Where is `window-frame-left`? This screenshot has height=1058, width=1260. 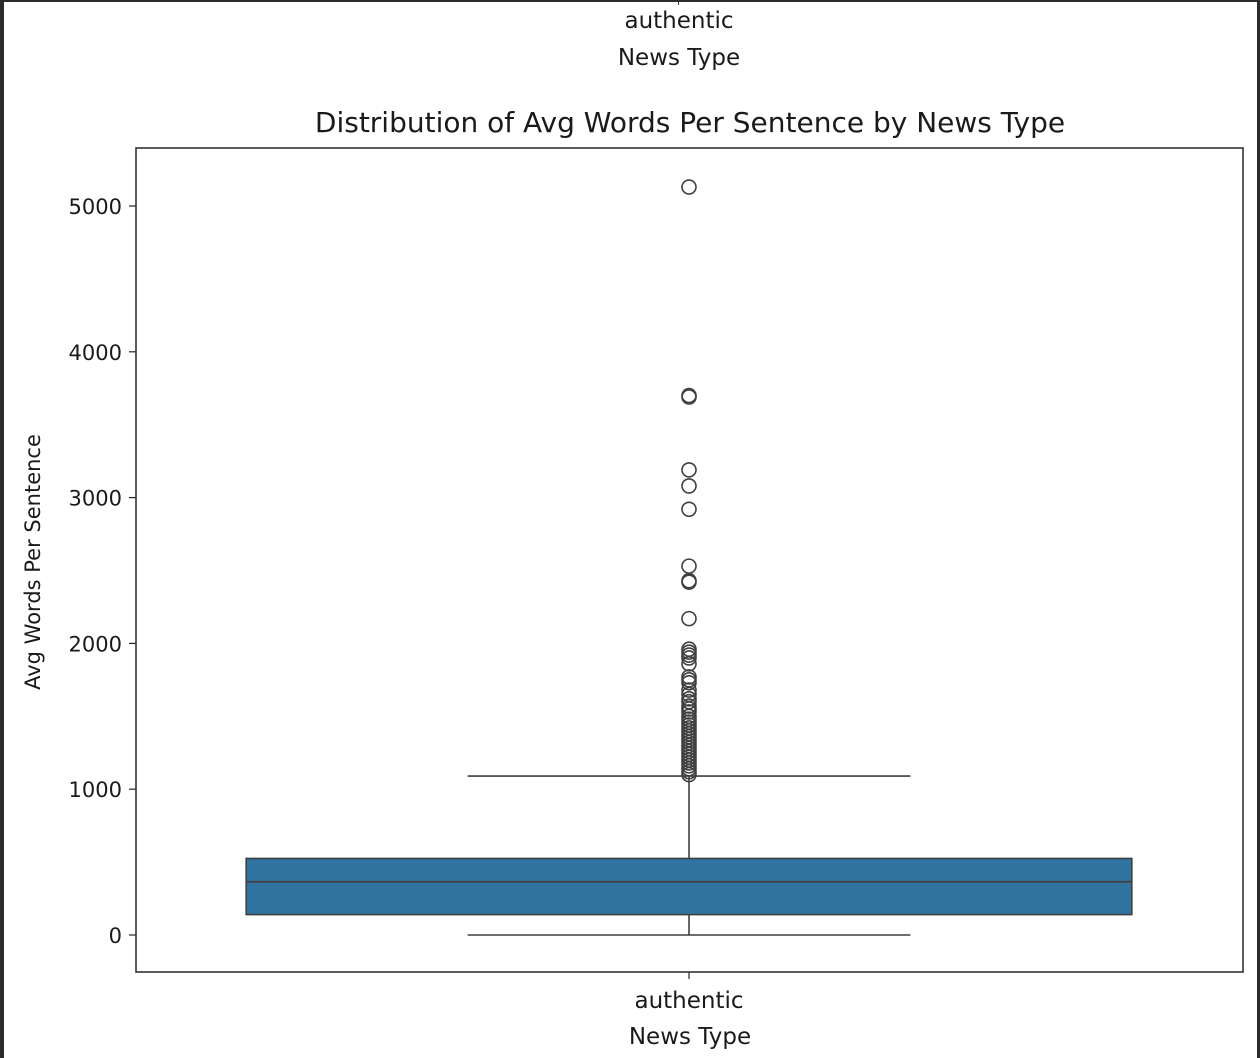
window-frame-left is located at coordinates (2, 529).